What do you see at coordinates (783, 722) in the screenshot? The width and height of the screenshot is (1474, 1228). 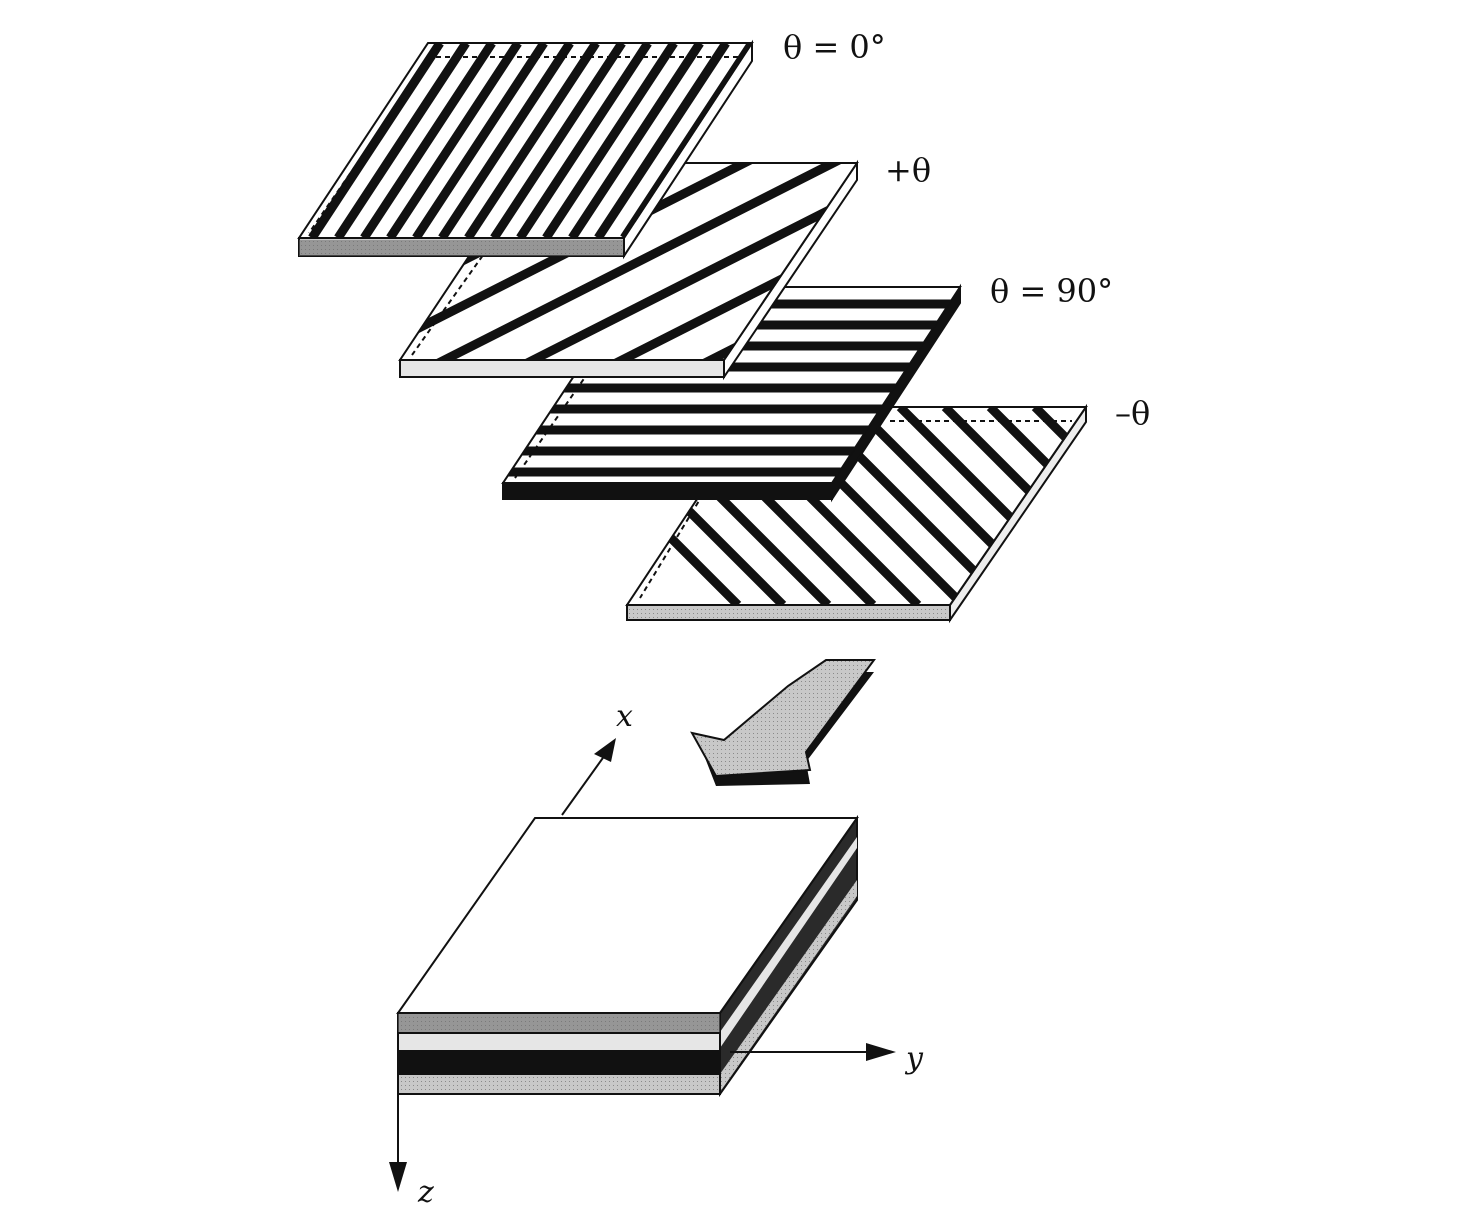 I see `stacking-arrow` at bounding box center [783, 722].